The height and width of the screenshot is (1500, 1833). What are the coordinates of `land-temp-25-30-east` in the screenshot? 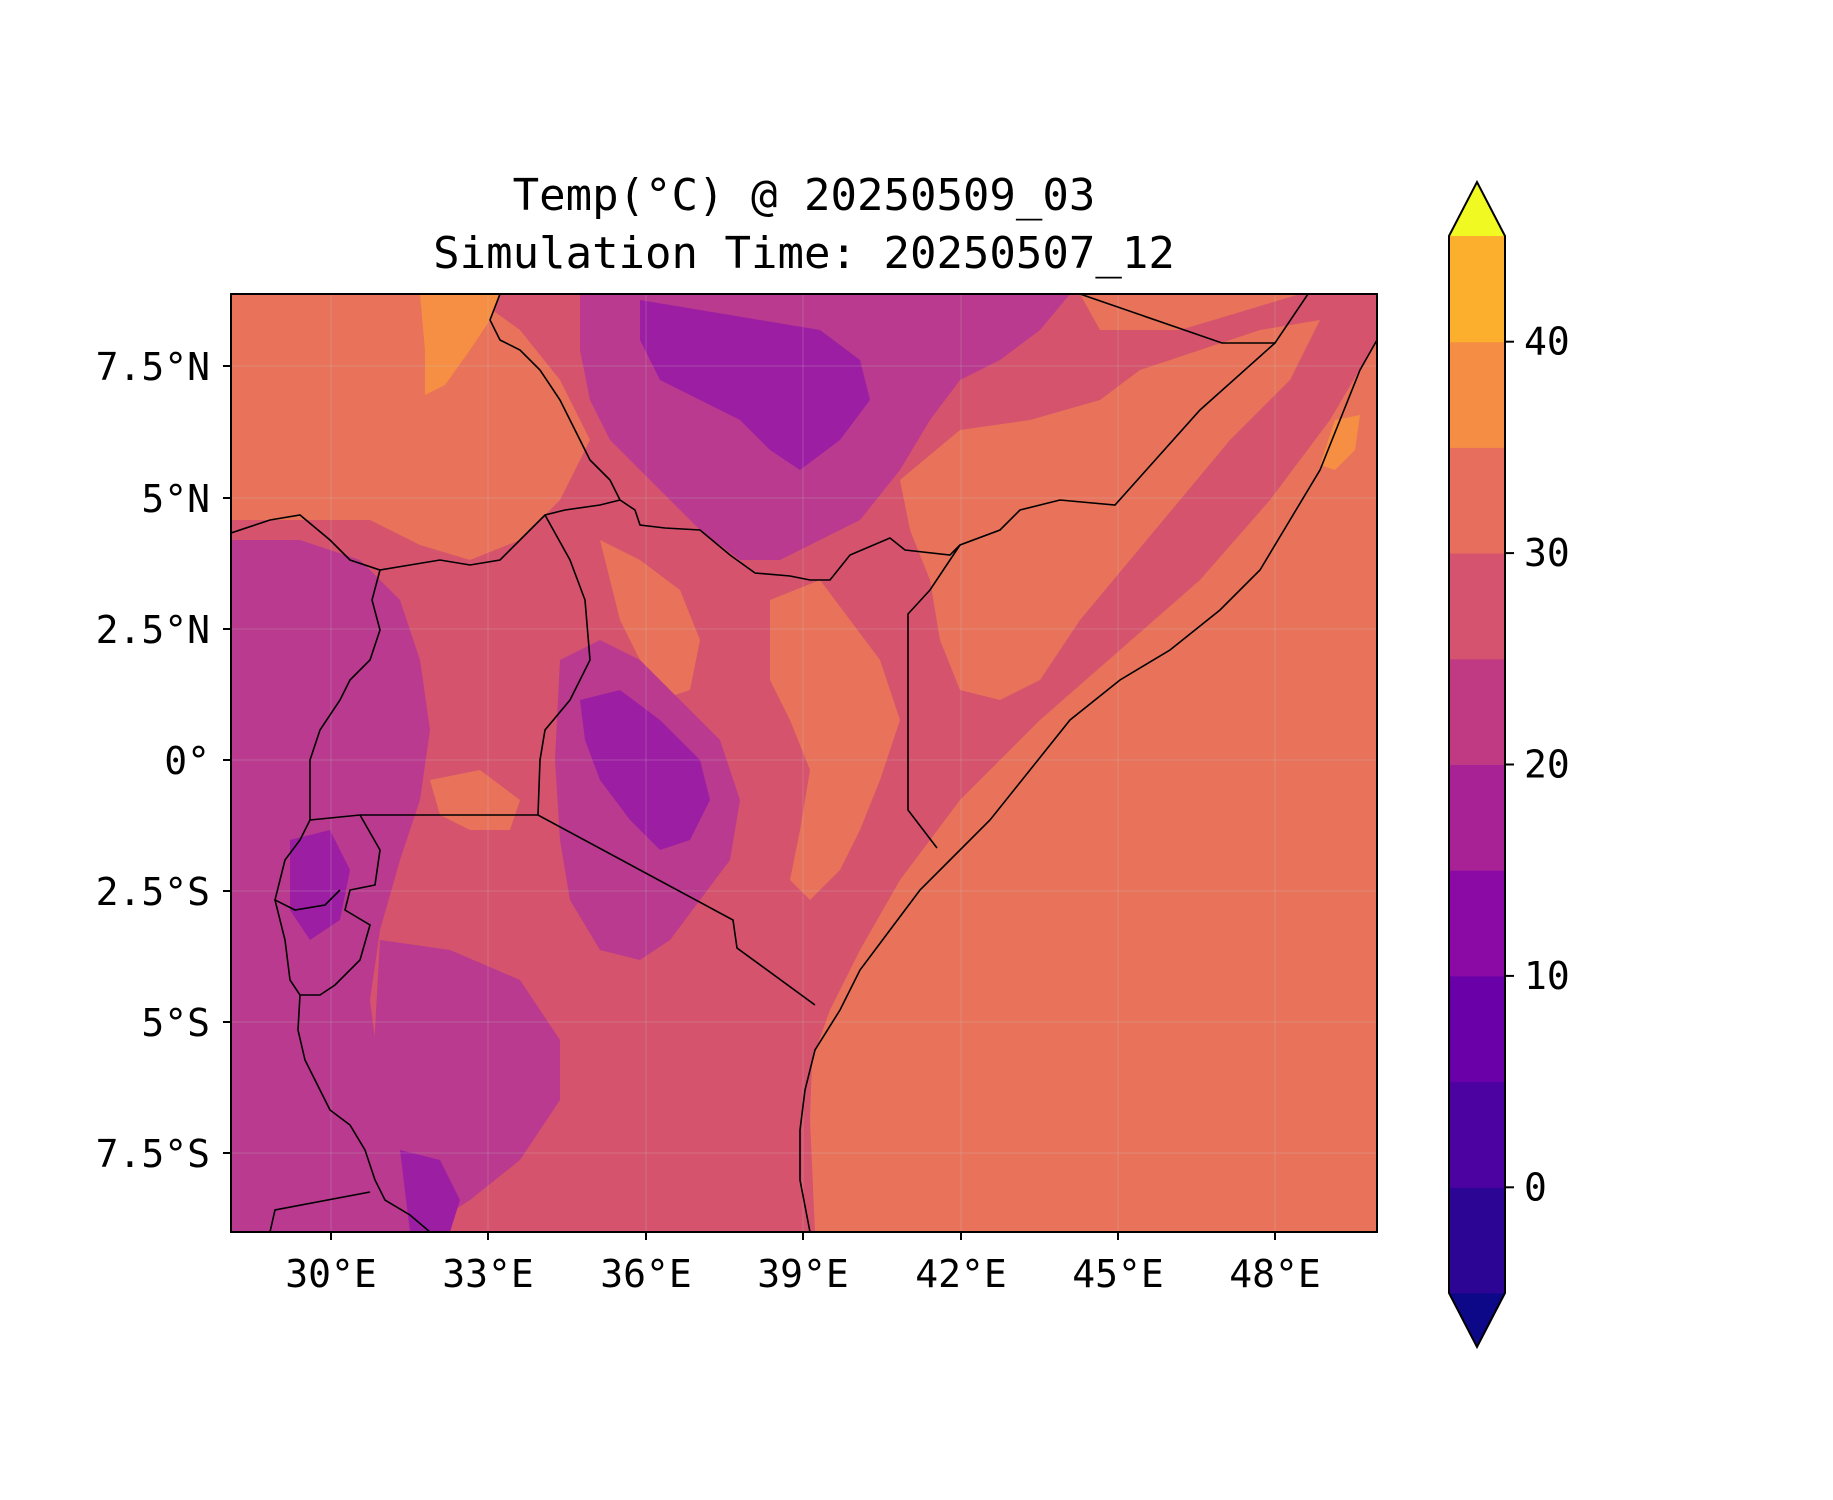 It's located at (835, 740).